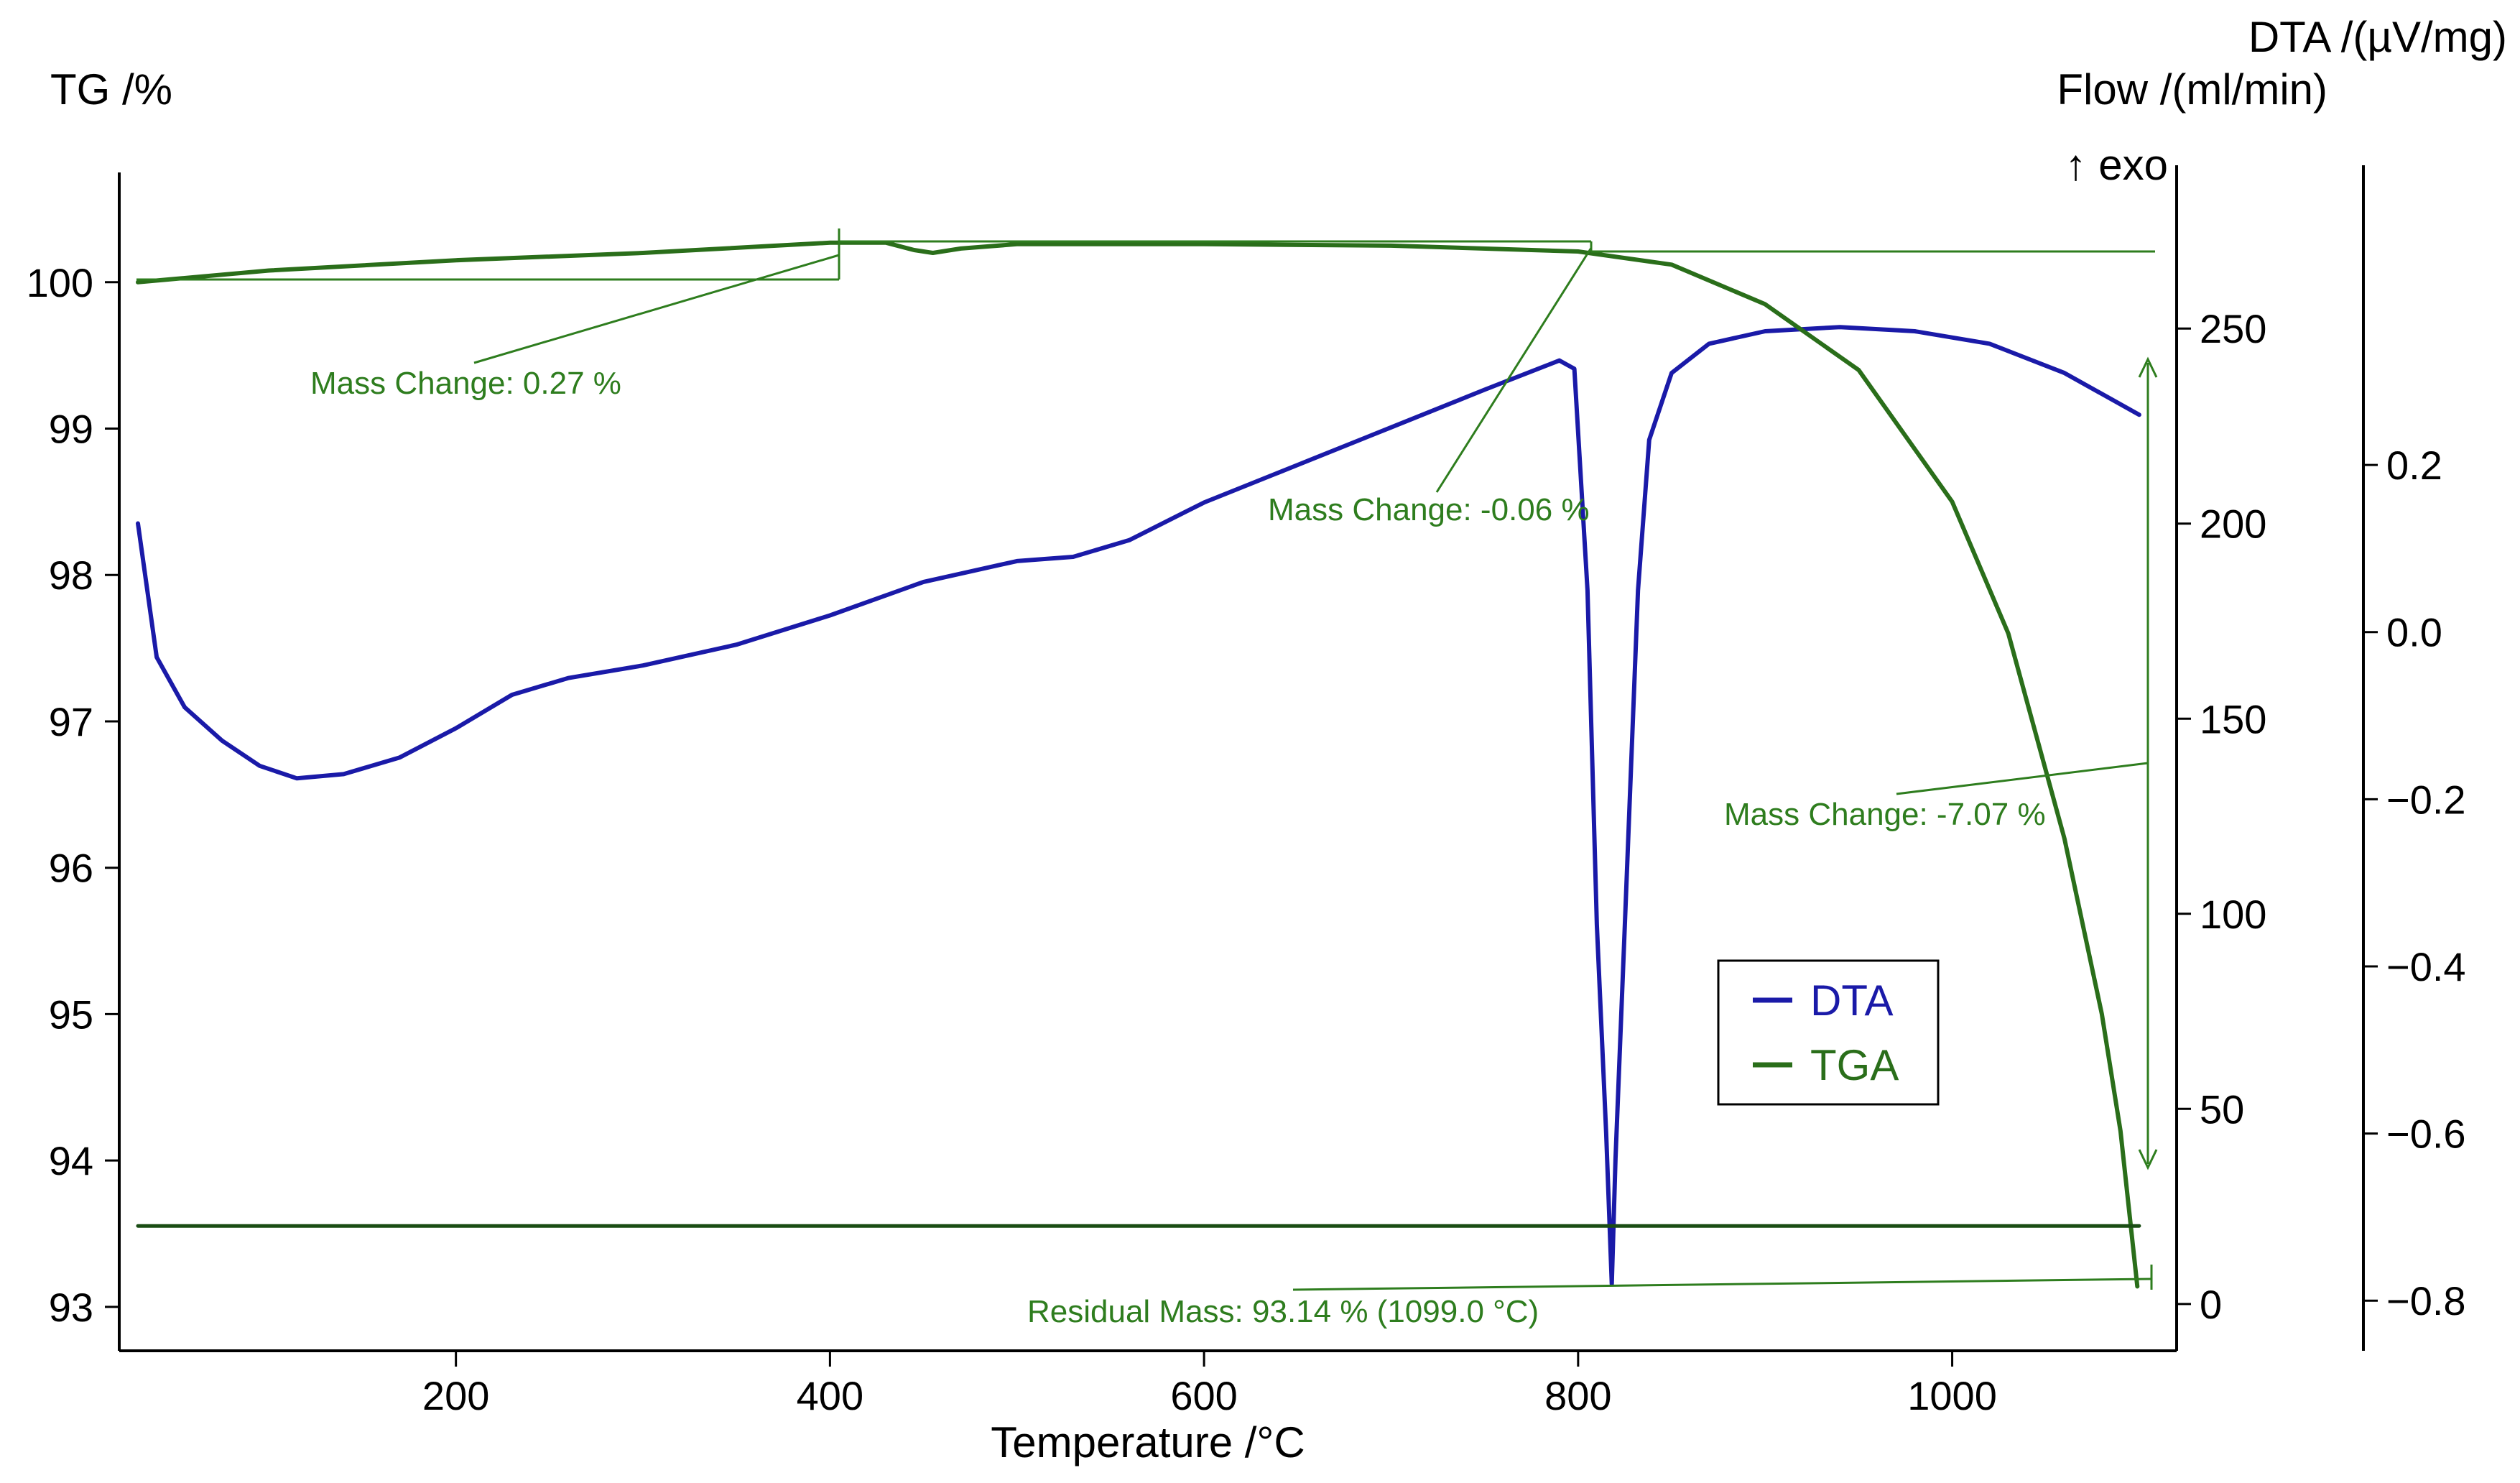 Image resolution: width=2520 pixels, height=1483 pixels. I want to click on annotation-residual-mass: Residual Mass: 93.14 % (1099.0 °C), so click(1283, 1311).